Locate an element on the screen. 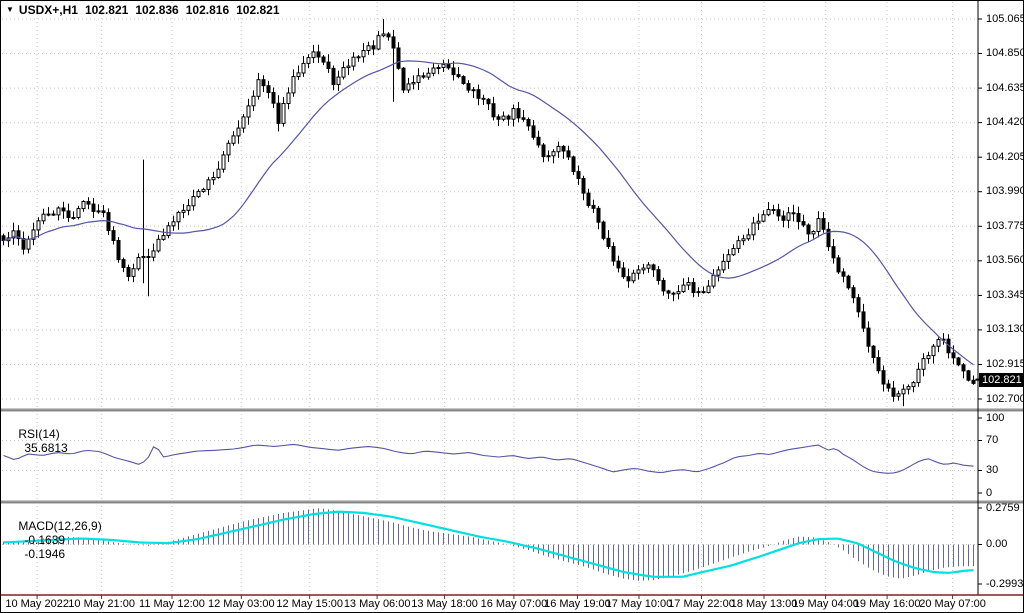  time-axis-label: 13 May 18:00 is located at coordinates (444, 604).